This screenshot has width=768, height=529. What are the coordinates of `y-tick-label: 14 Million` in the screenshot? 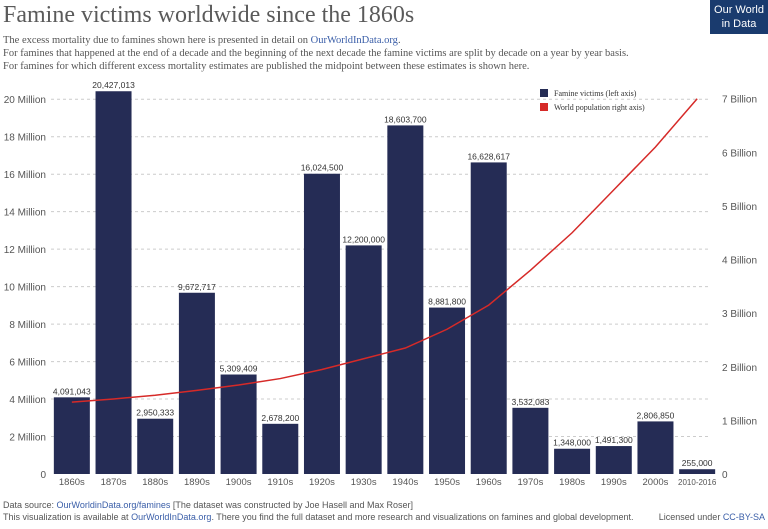 It's located at (25, 213).